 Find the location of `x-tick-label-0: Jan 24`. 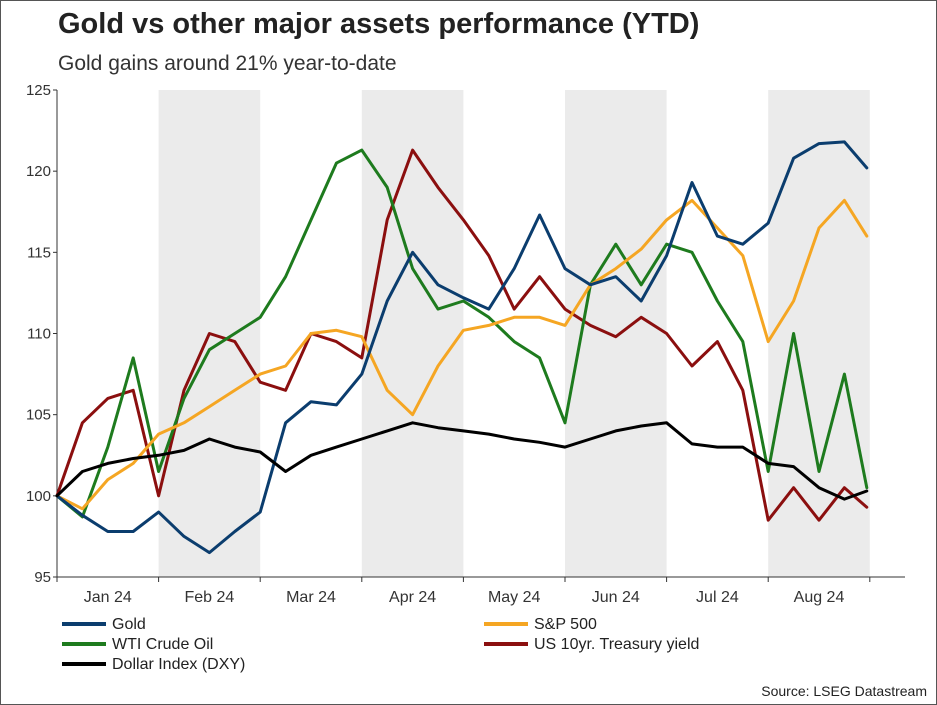

x-tick-label-0: Jan 24 is located at coordinates (108, 597).